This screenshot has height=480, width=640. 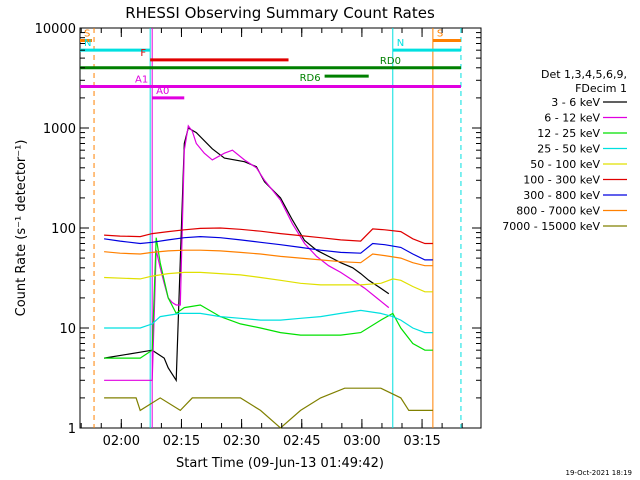 What do you see at coordinates (565, 164) in the screenshot?
I see `legend-label-4: 50 - 100 keV` at bounding box center [565, 164].